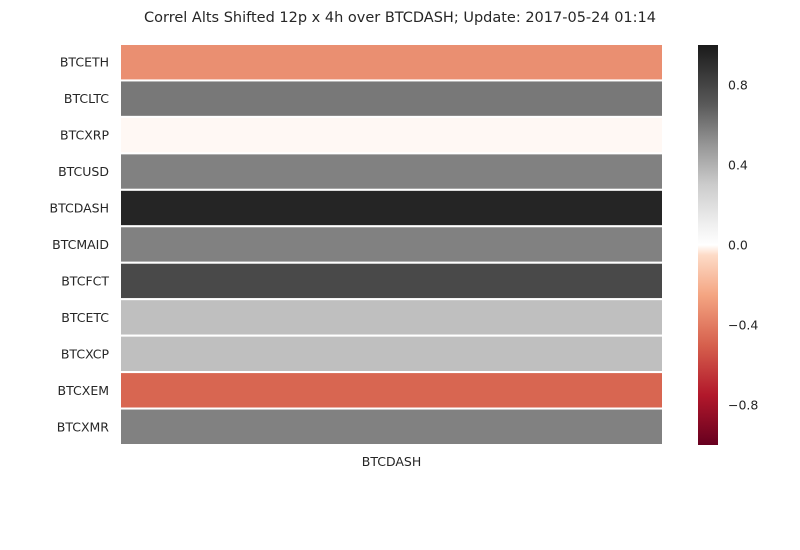 This screenshot has height=550, width=800. What do you see at coordinates (391, 98) in the screenshot?
I see `heatmap-cell-btcltc` at bounding box center [391, 98].